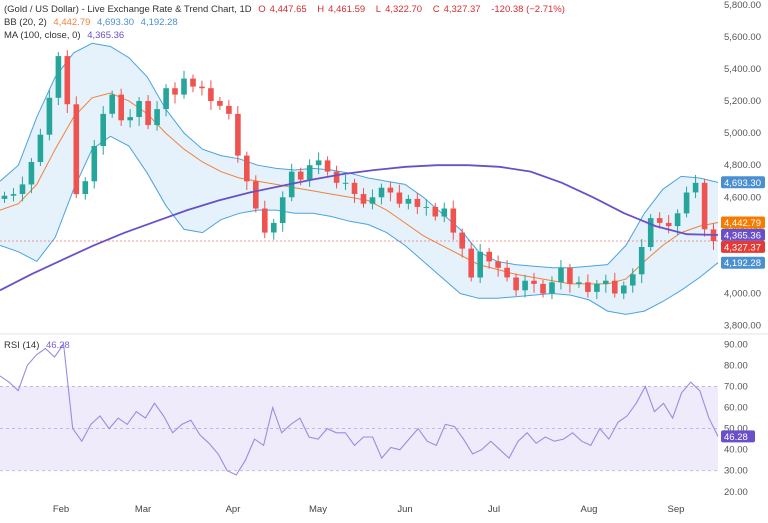 This screenshot has height=523, width=768. What do you see at coordinates (742, 197) in the screenshot?
I see `price-tick-label: 4,600.00` at bounding box center [742, 197].